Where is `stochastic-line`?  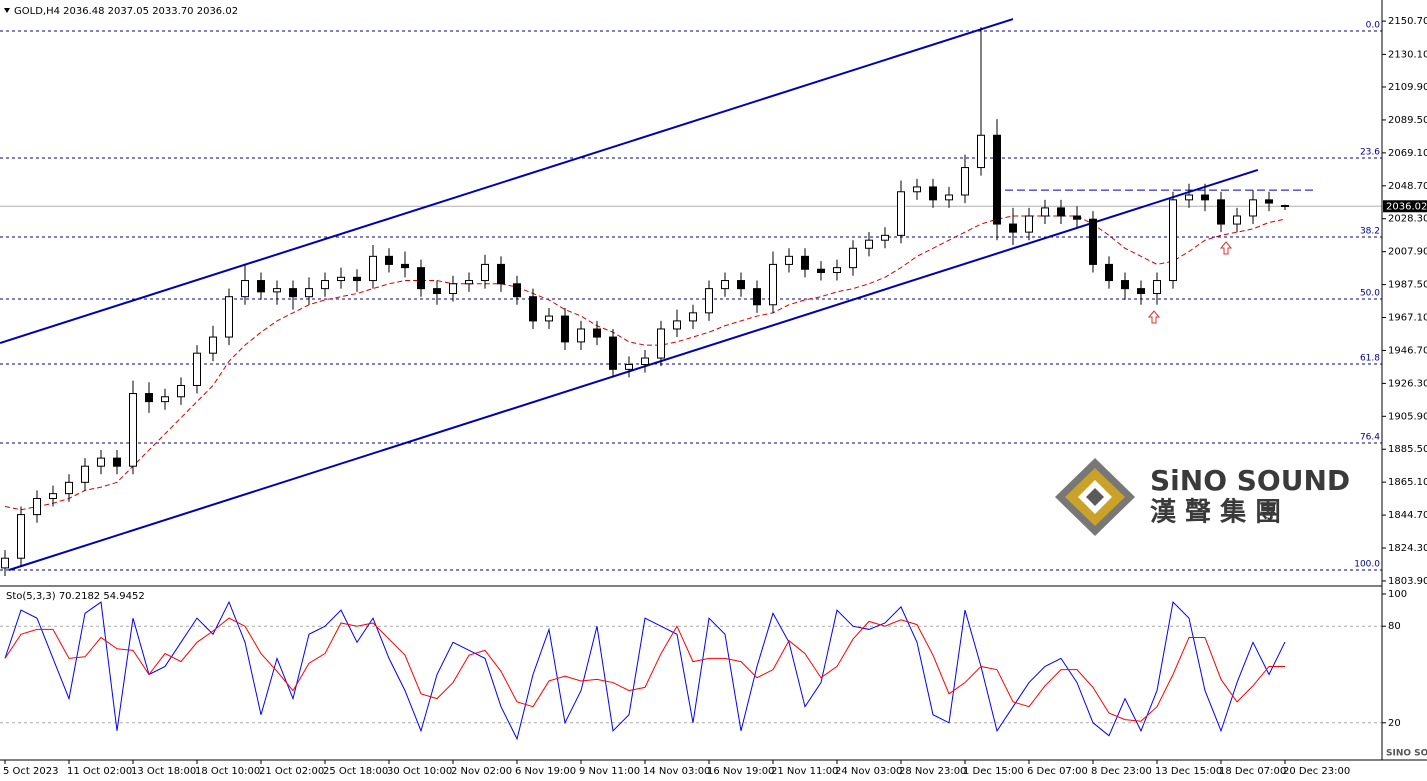 stochastic-line is located at coordinates (645, 669).